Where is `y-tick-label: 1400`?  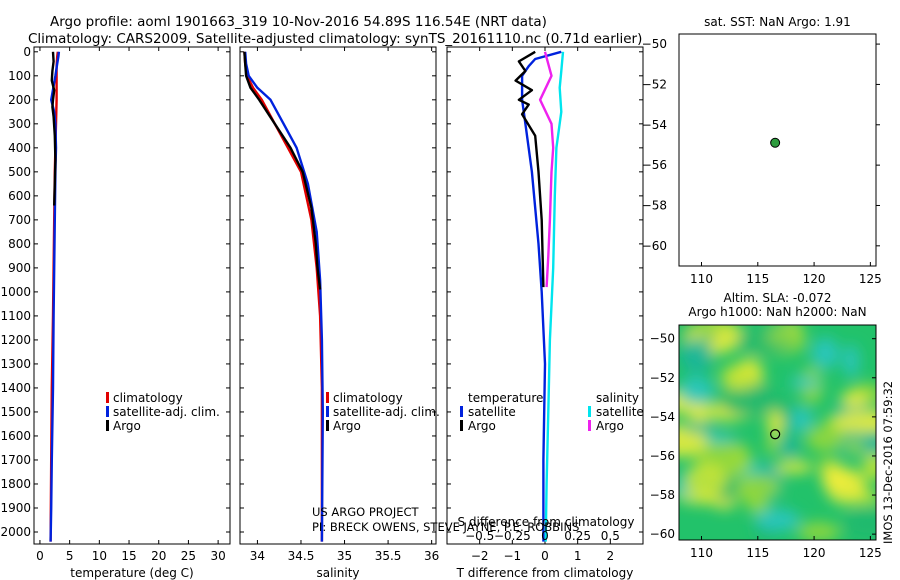
y-tick-label: 1400 is located at coordinates (15, 388).